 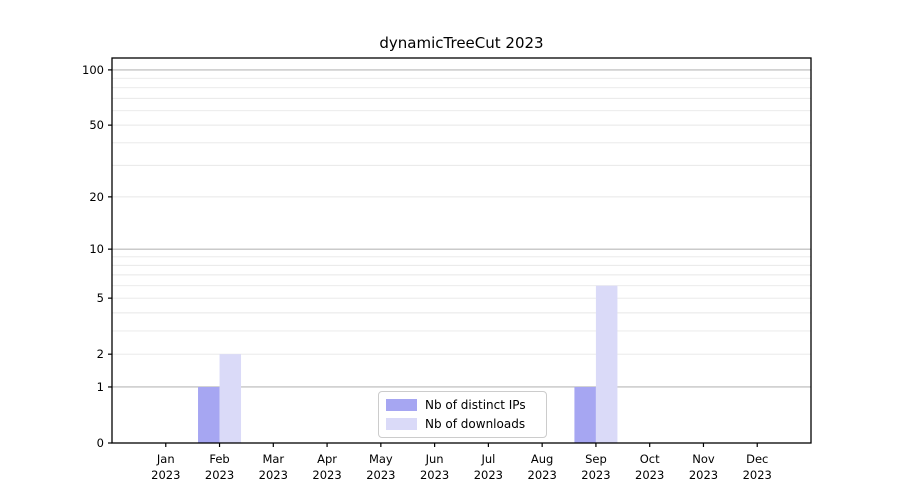 I want to click on bar-feb-downloads, so click(x=230, y=398).